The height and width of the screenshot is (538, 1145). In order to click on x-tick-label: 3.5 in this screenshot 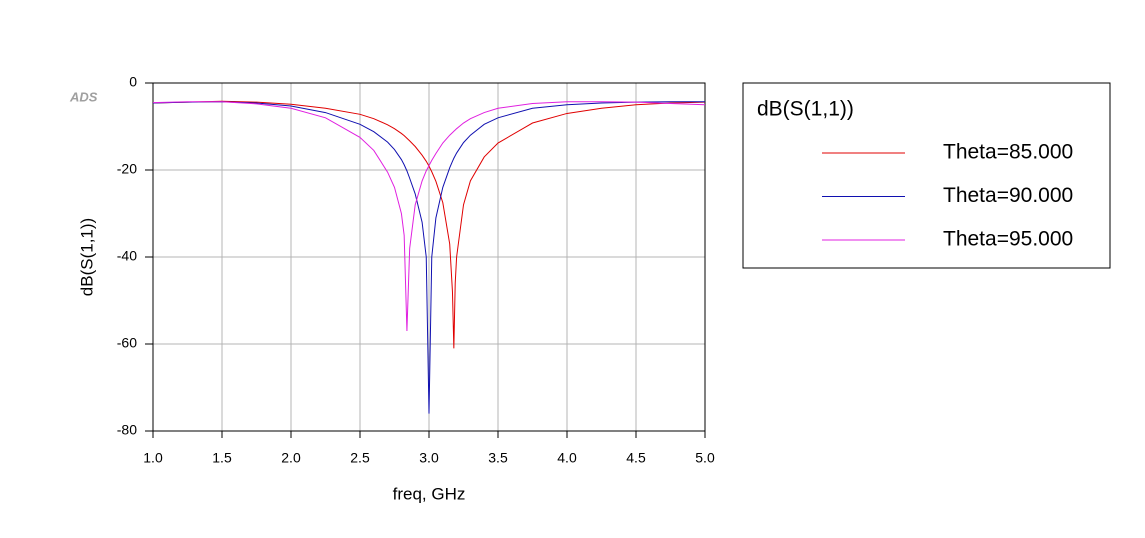, I will do `click(498, 458)`.